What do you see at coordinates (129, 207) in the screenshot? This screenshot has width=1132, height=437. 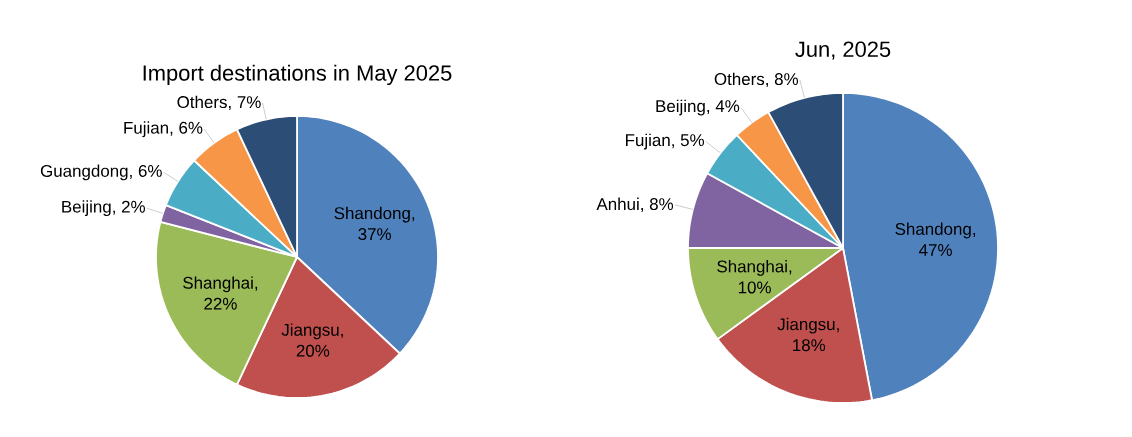 I see `data-label: , 2%` at bounding box center [129, 207].